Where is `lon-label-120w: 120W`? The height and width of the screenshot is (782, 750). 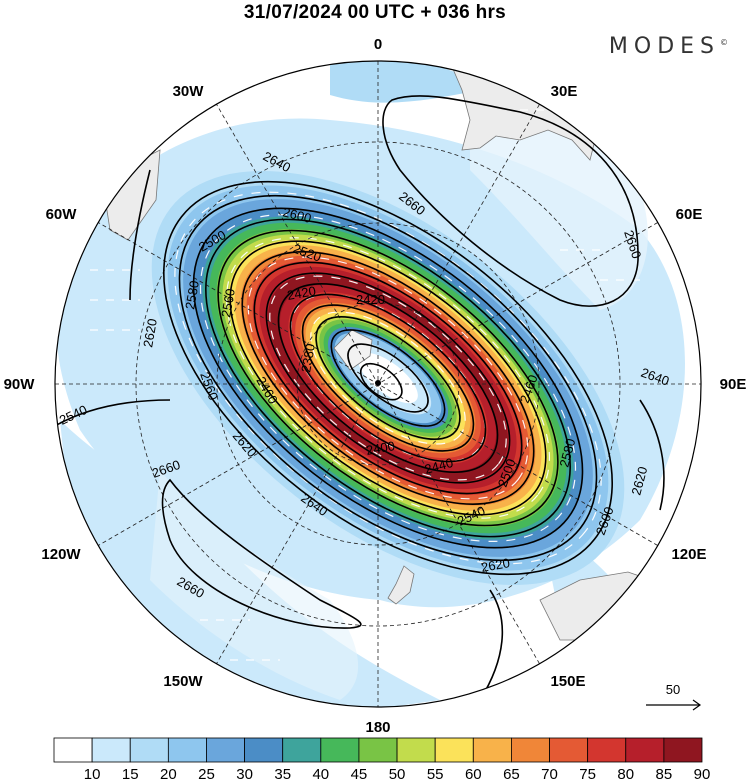 lon-label-120w: 120W is located at coordinates (61, 554).